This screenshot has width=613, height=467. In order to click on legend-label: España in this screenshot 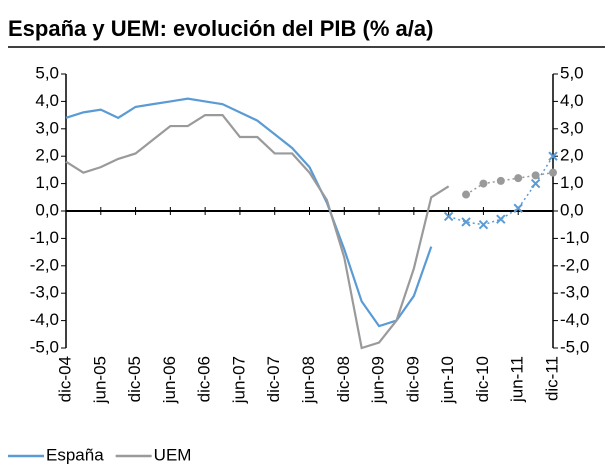, I will do `click(75, 454)`.